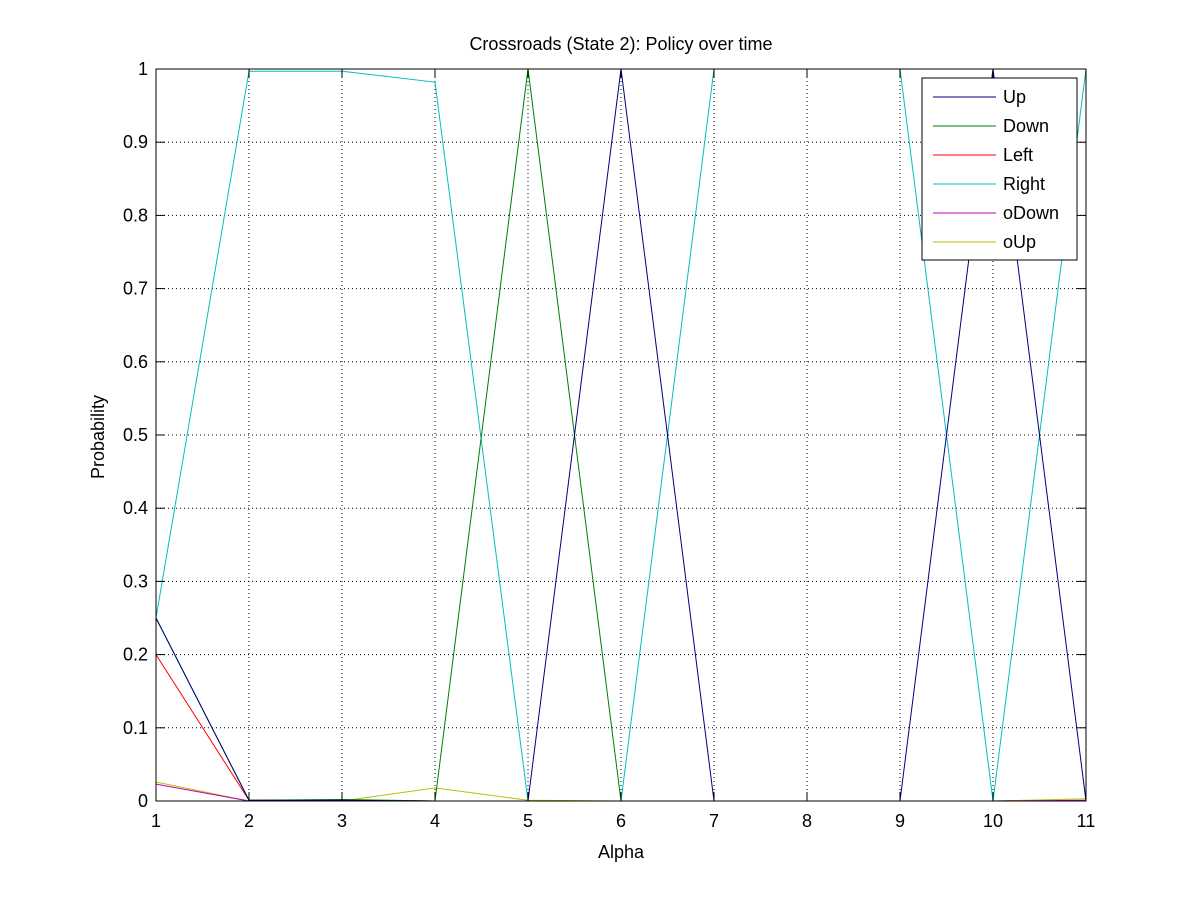 This screenshot has width=1200, height=900. I want to click on y-tick-label: 0.1, so click(135, 728).